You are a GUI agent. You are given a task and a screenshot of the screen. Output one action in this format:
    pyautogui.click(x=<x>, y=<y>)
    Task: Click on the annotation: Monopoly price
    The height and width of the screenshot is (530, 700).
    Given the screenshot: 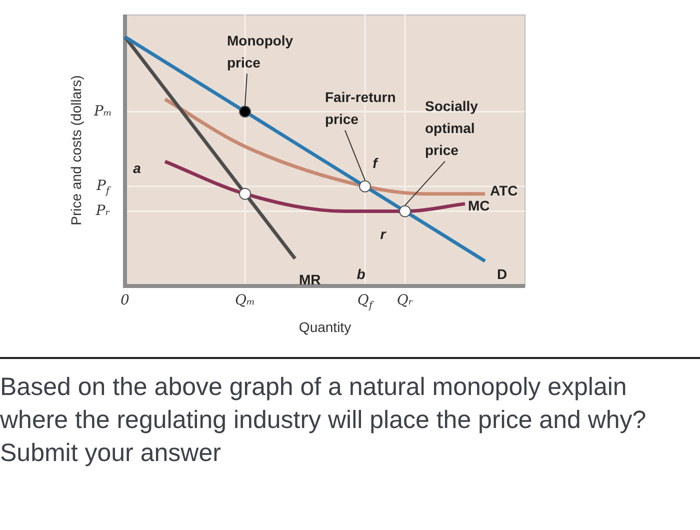 What is the action you would take?
    pyautogui.click(x=260, y=51)
    